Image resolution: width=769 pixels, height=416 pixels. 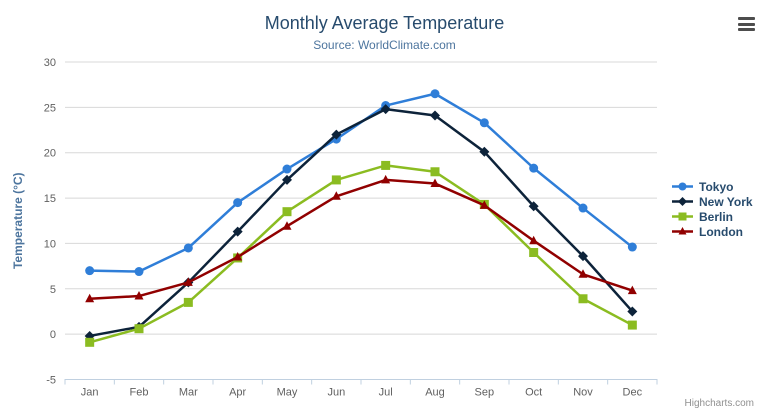 I want to click on y-axis-label: 10, so click(x=50, y=244).